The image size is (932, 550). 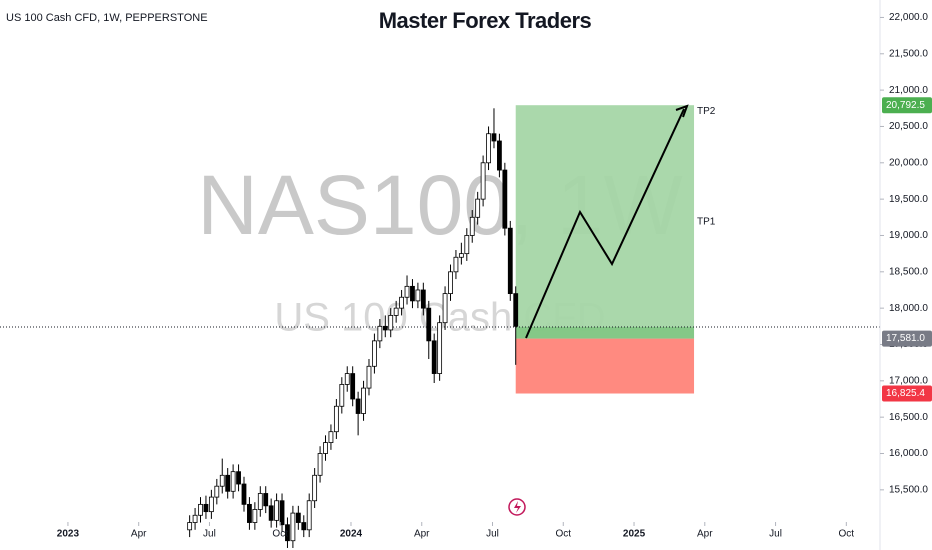 What do you see at coordinates (908, 199) in the screenshot?
I see `y-tick-label: 19,500.0` at bounding box center [908, 199].